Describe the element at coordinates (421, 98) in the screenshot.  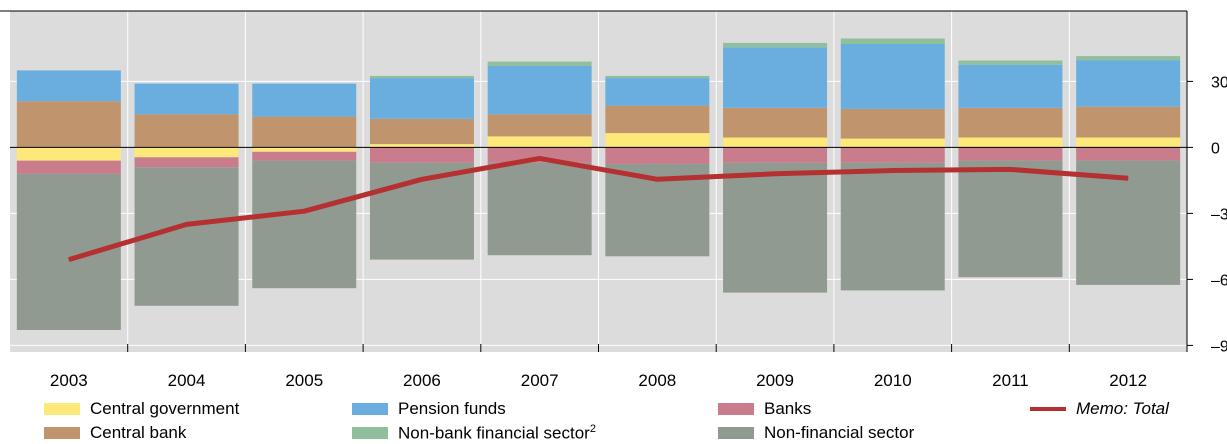
I see `bar-pension-funds-2006` at that location.